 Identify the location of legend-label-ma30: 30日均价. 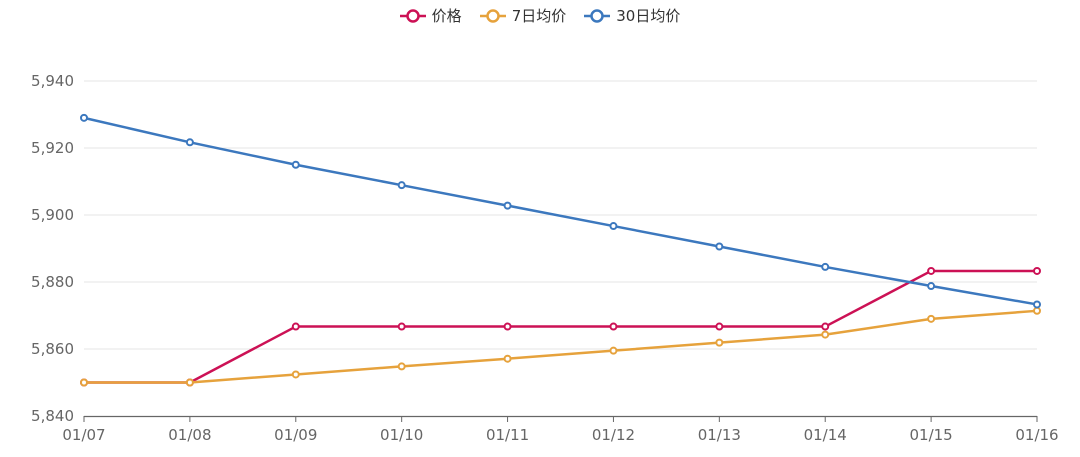
(648, 16).